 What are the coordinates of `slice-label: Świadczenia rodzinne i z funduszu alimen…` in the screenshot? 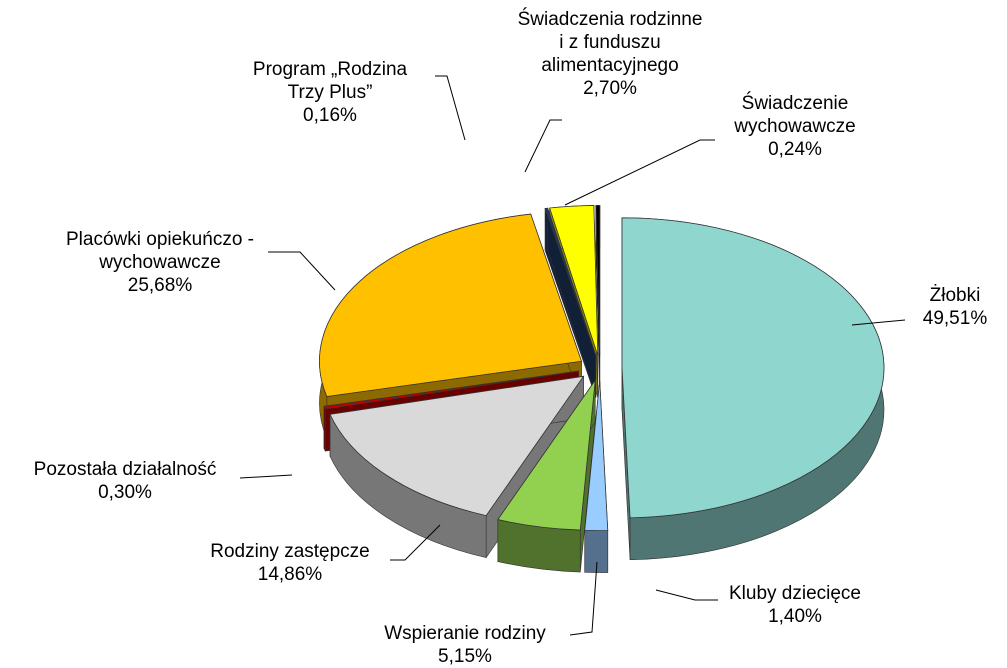 It's located at (610, 54).